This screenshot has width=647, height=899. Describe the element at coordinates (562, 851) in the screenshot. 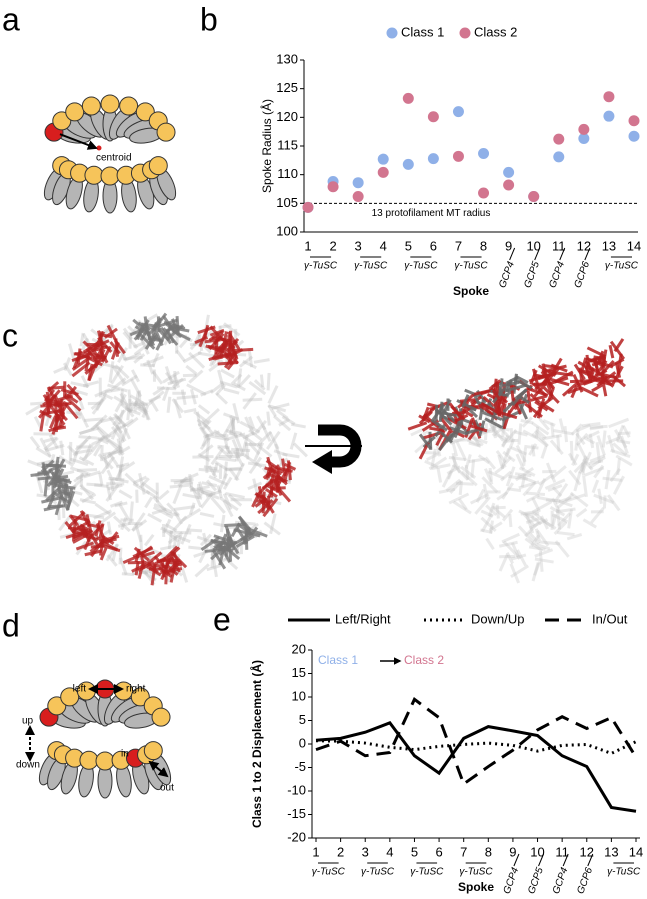

I see `x-tick-label: 11` at that location.